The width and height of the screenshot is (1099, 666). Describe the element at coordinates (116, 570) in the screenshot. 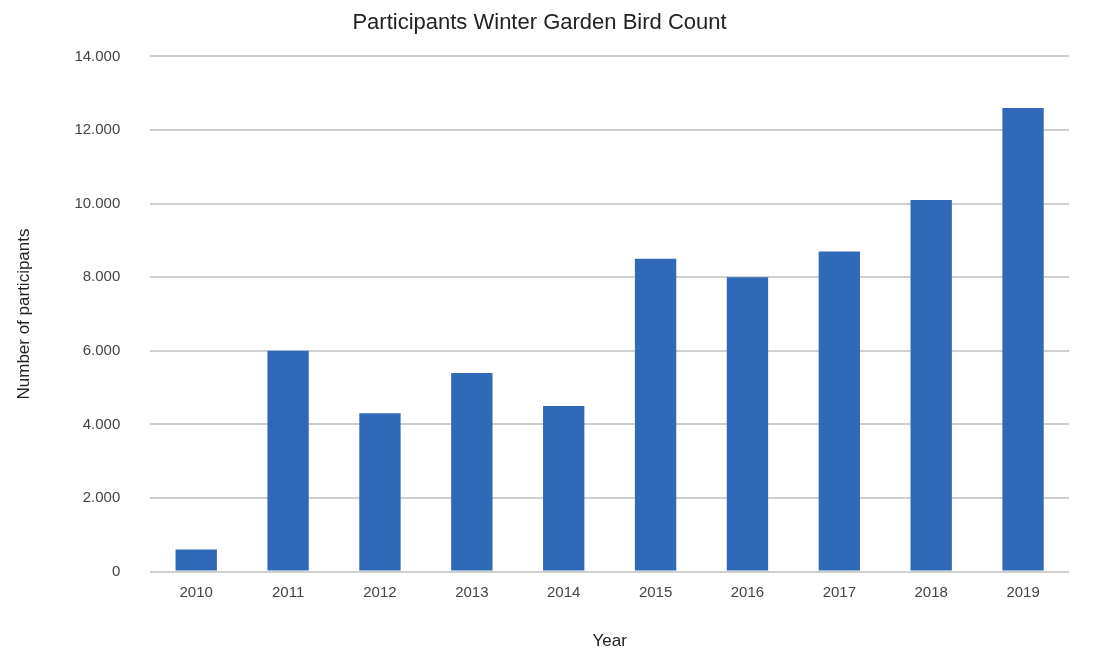

I see `y-tick-label: 0` at that location.